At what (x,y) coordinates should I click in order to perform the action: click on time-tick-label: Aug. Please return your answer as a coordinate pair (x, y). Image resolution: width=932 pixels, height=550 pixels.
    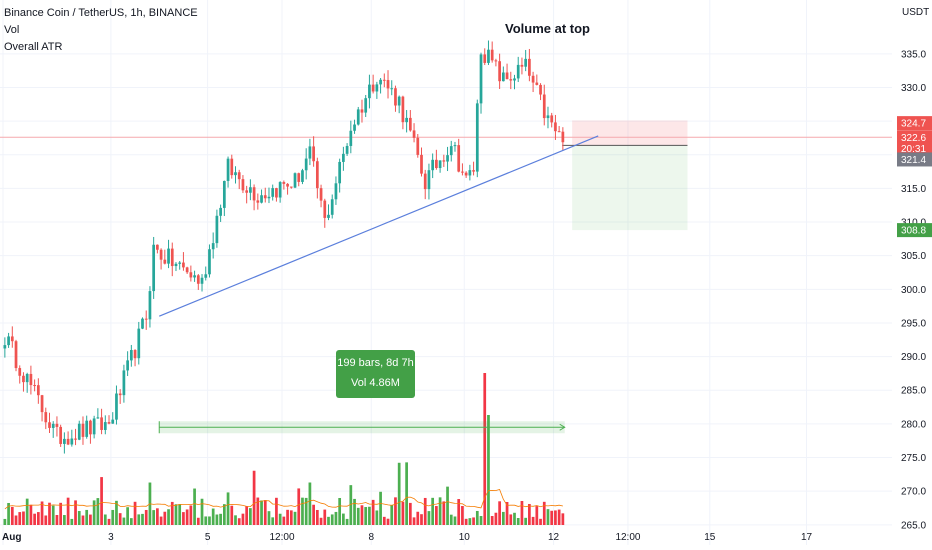
    Looking at the image, I should click on (11, 537).